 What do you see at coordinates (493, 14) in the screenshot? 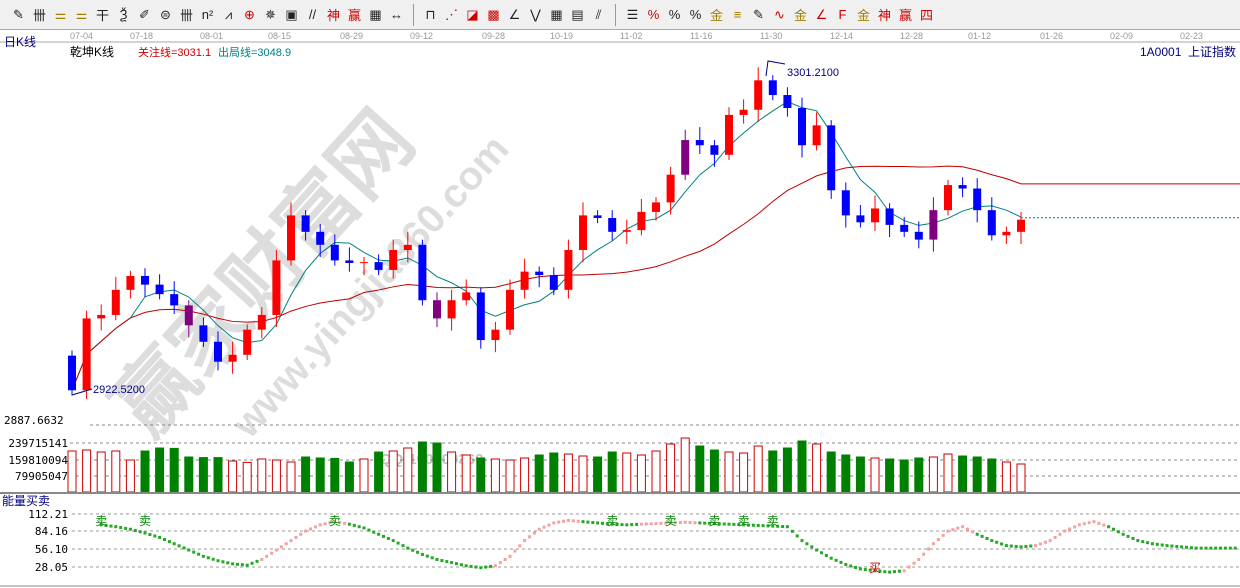
I see `gann-icon: ▩` at bounding box center [493, 14].